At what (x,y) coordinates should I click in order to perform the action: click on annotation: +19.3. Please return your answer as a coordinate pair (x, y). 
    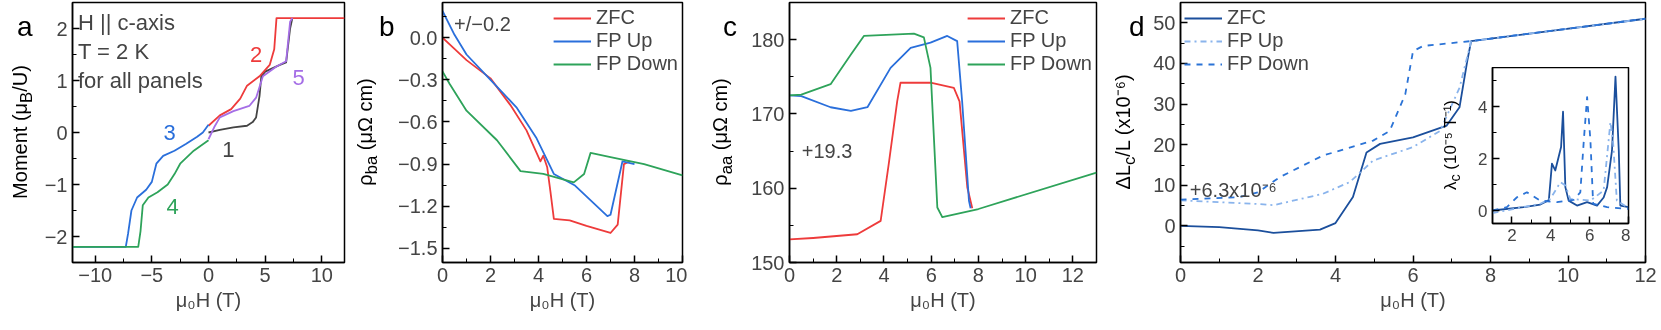
    Looking at the image, I should click on (827, 150).